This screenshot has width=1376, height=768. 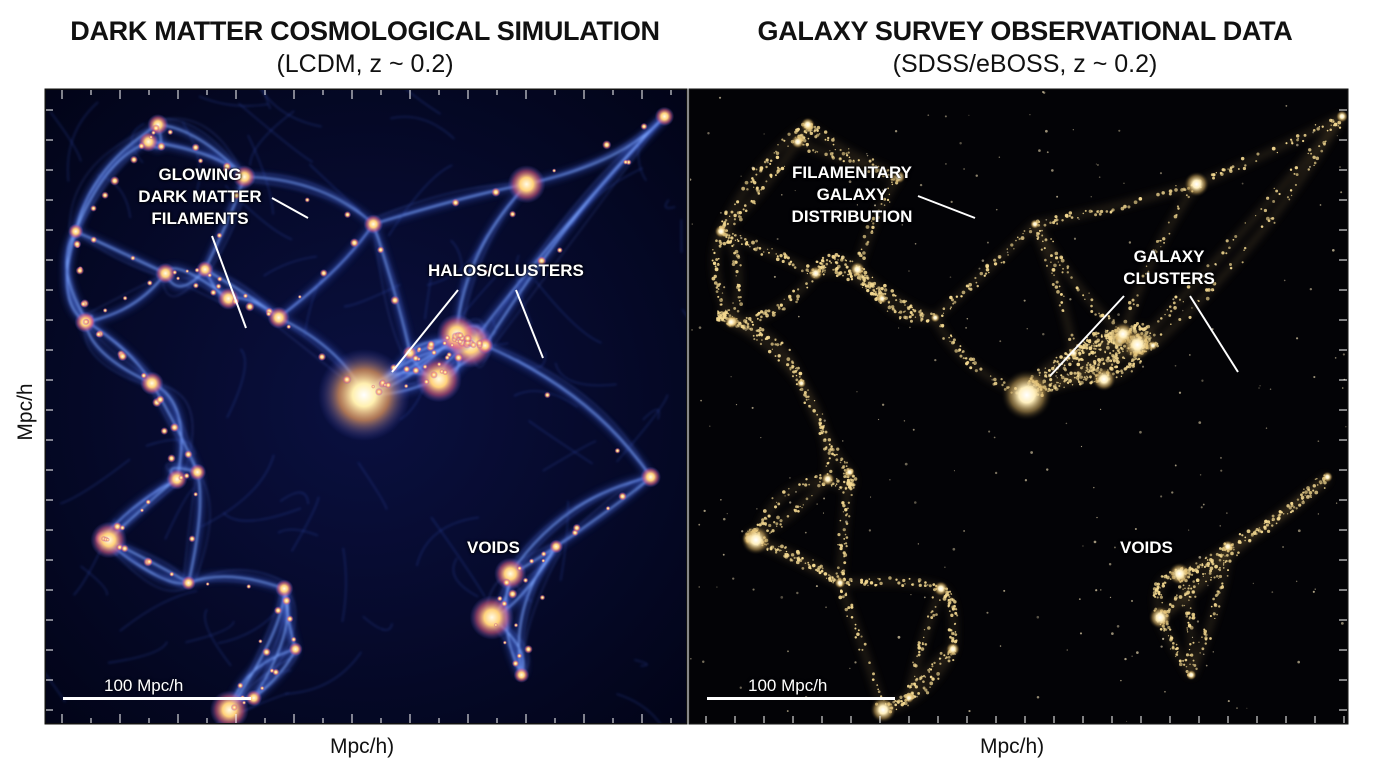 What do you see at coordinates (529, 324) in the screenshot?
I see `leader-line-halos-b` at bounding box center [529, 324].